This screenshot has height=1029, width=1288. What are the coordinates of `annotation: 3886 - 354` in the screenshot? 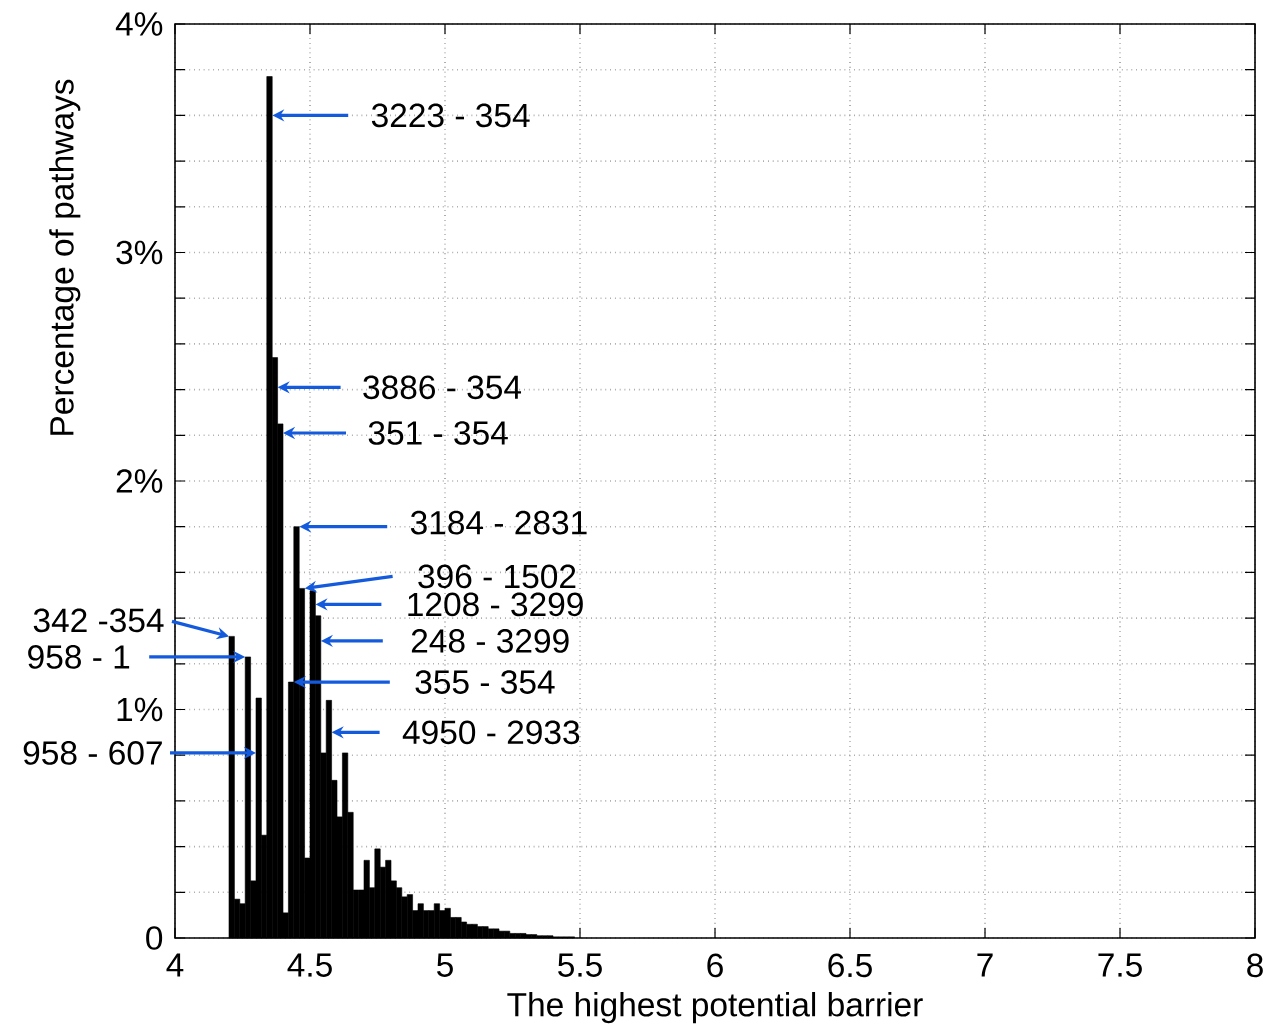 It's located at (442, 387).